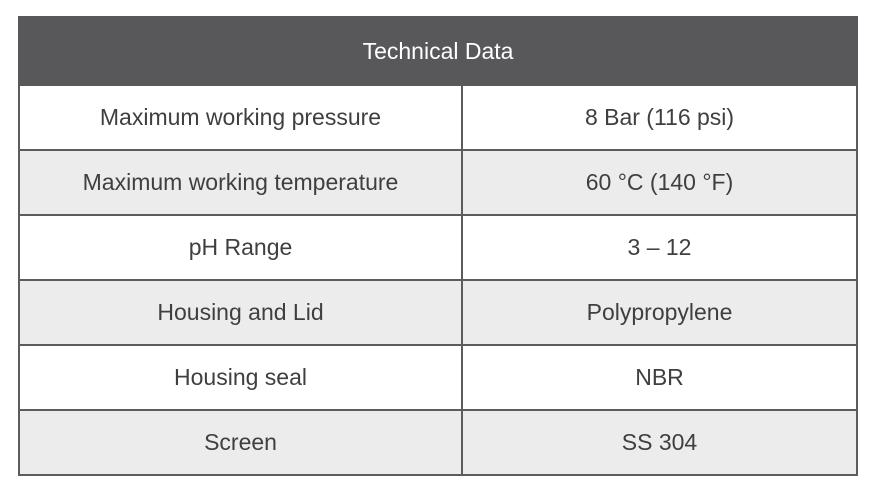  Describe the element at coordinates (240, 182) in the screenshot. I see `parameter-cell: Maximum working temperature` at that location.